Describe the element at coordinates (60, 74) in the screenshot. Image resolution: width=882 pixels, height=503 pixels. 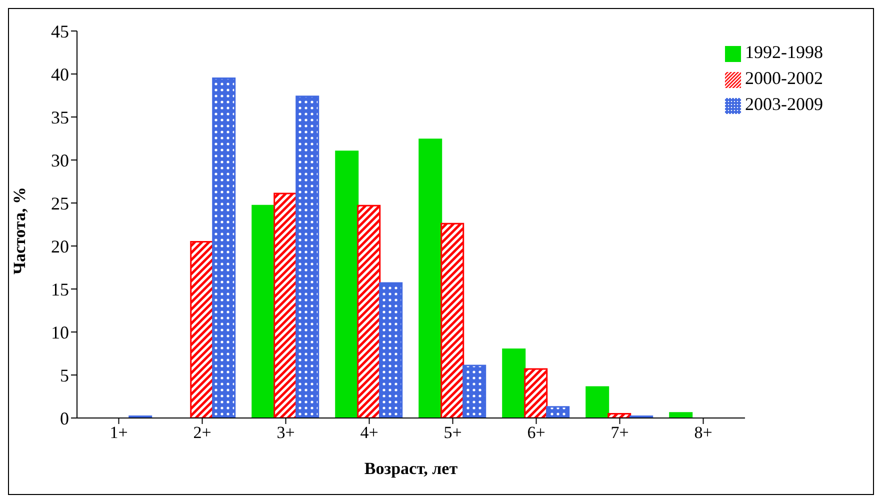
I see `y-tick-label: 40` at that location.